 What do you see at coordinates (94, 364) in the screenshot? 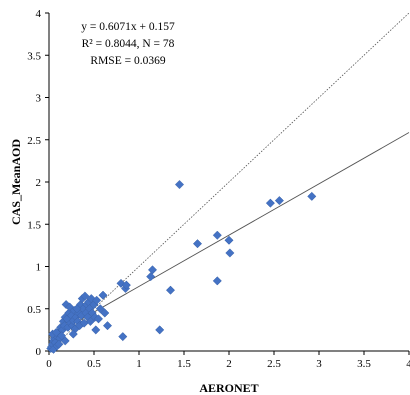
I see `x-tick-label: 0.5` at bounding box center [94, 364].